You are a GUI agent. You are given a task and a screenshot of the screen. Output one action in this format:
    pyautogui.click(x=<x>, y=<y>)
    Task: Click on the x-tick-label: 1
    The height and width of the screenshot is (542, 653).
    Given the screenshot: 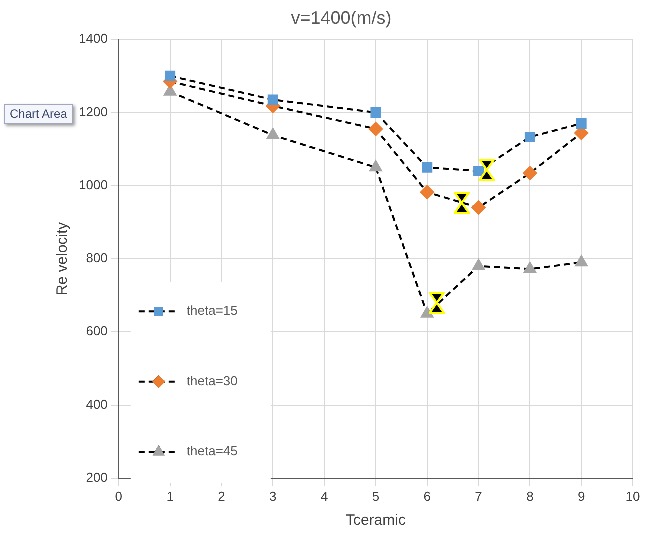 What is the action you would take?
    pyautogui.click(x=170, y=496)
    